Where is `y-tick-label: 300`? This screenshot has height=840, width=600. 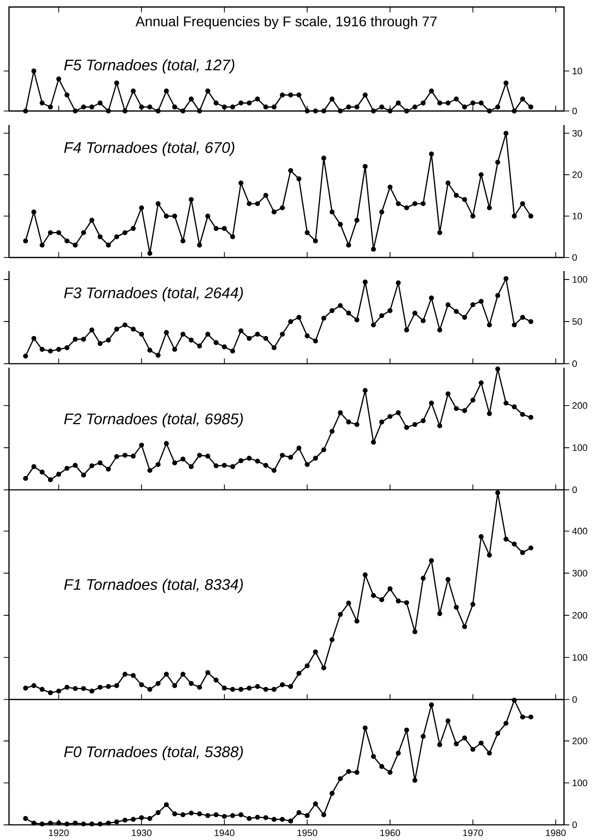
y-tick-label: 300 is located at coordinates (580, 573).